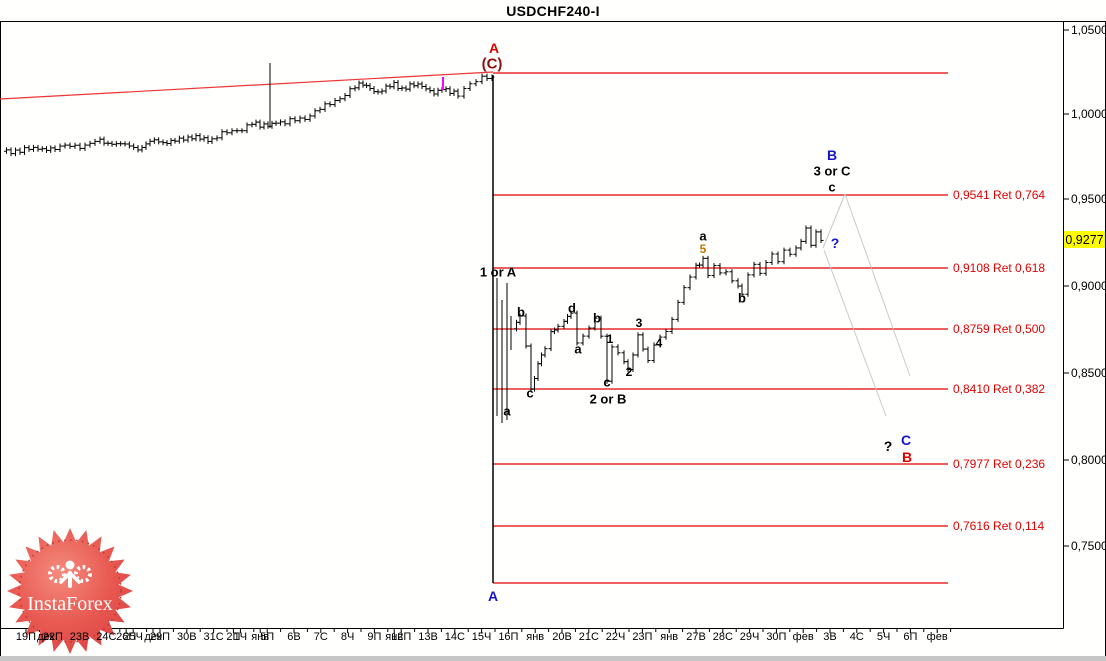  What do you see at coordinates (906, 440) in the screenshot?
I see `wave-label-C: C` at bounding box center [906, 440].